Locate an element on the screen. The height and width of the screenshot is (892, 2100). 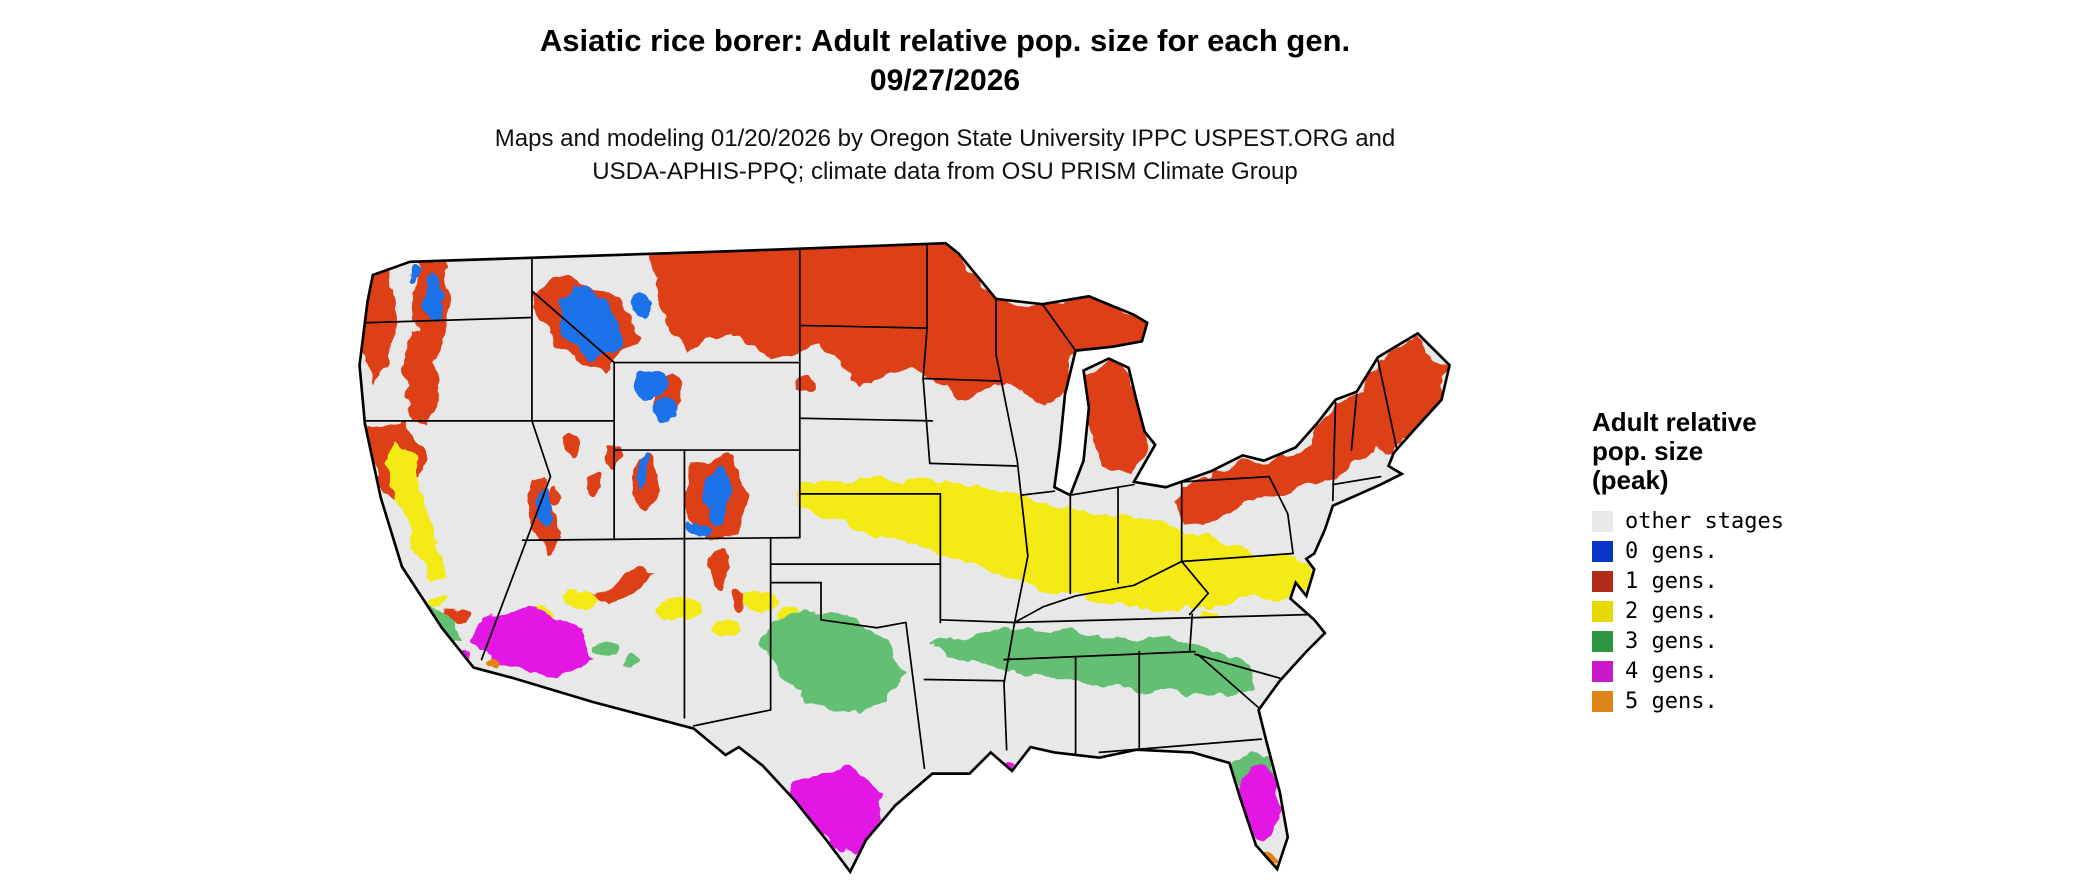
zone-2-gen is located at coordinates (847, 538).